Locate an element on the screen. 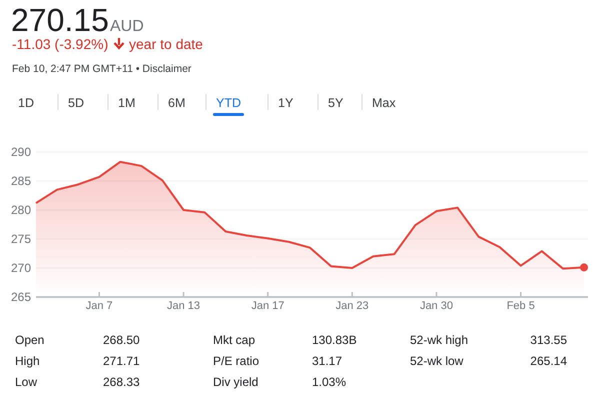  text: -11.03 (-3.92%) is located at coordinates (60, 44).